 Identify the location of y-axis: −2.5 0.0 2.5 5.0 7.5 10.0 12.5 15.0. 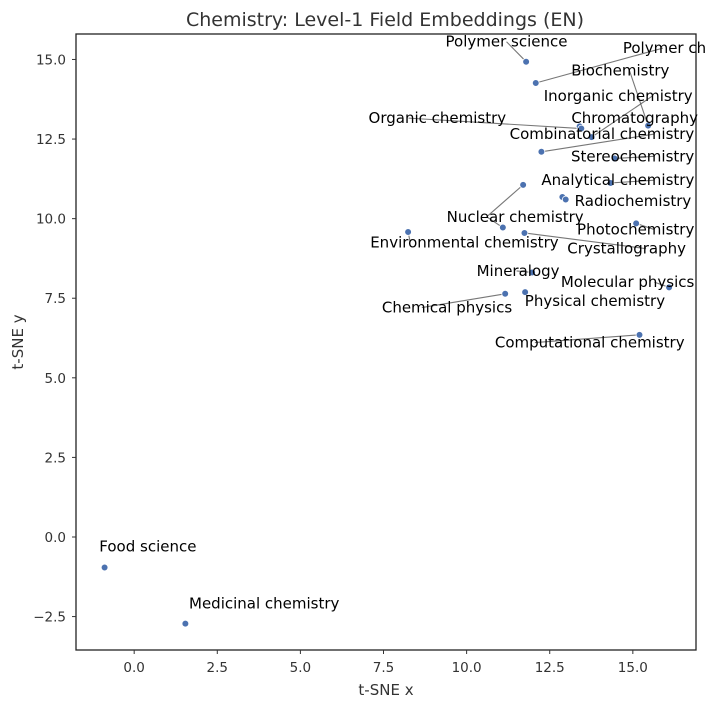
(54, 339).